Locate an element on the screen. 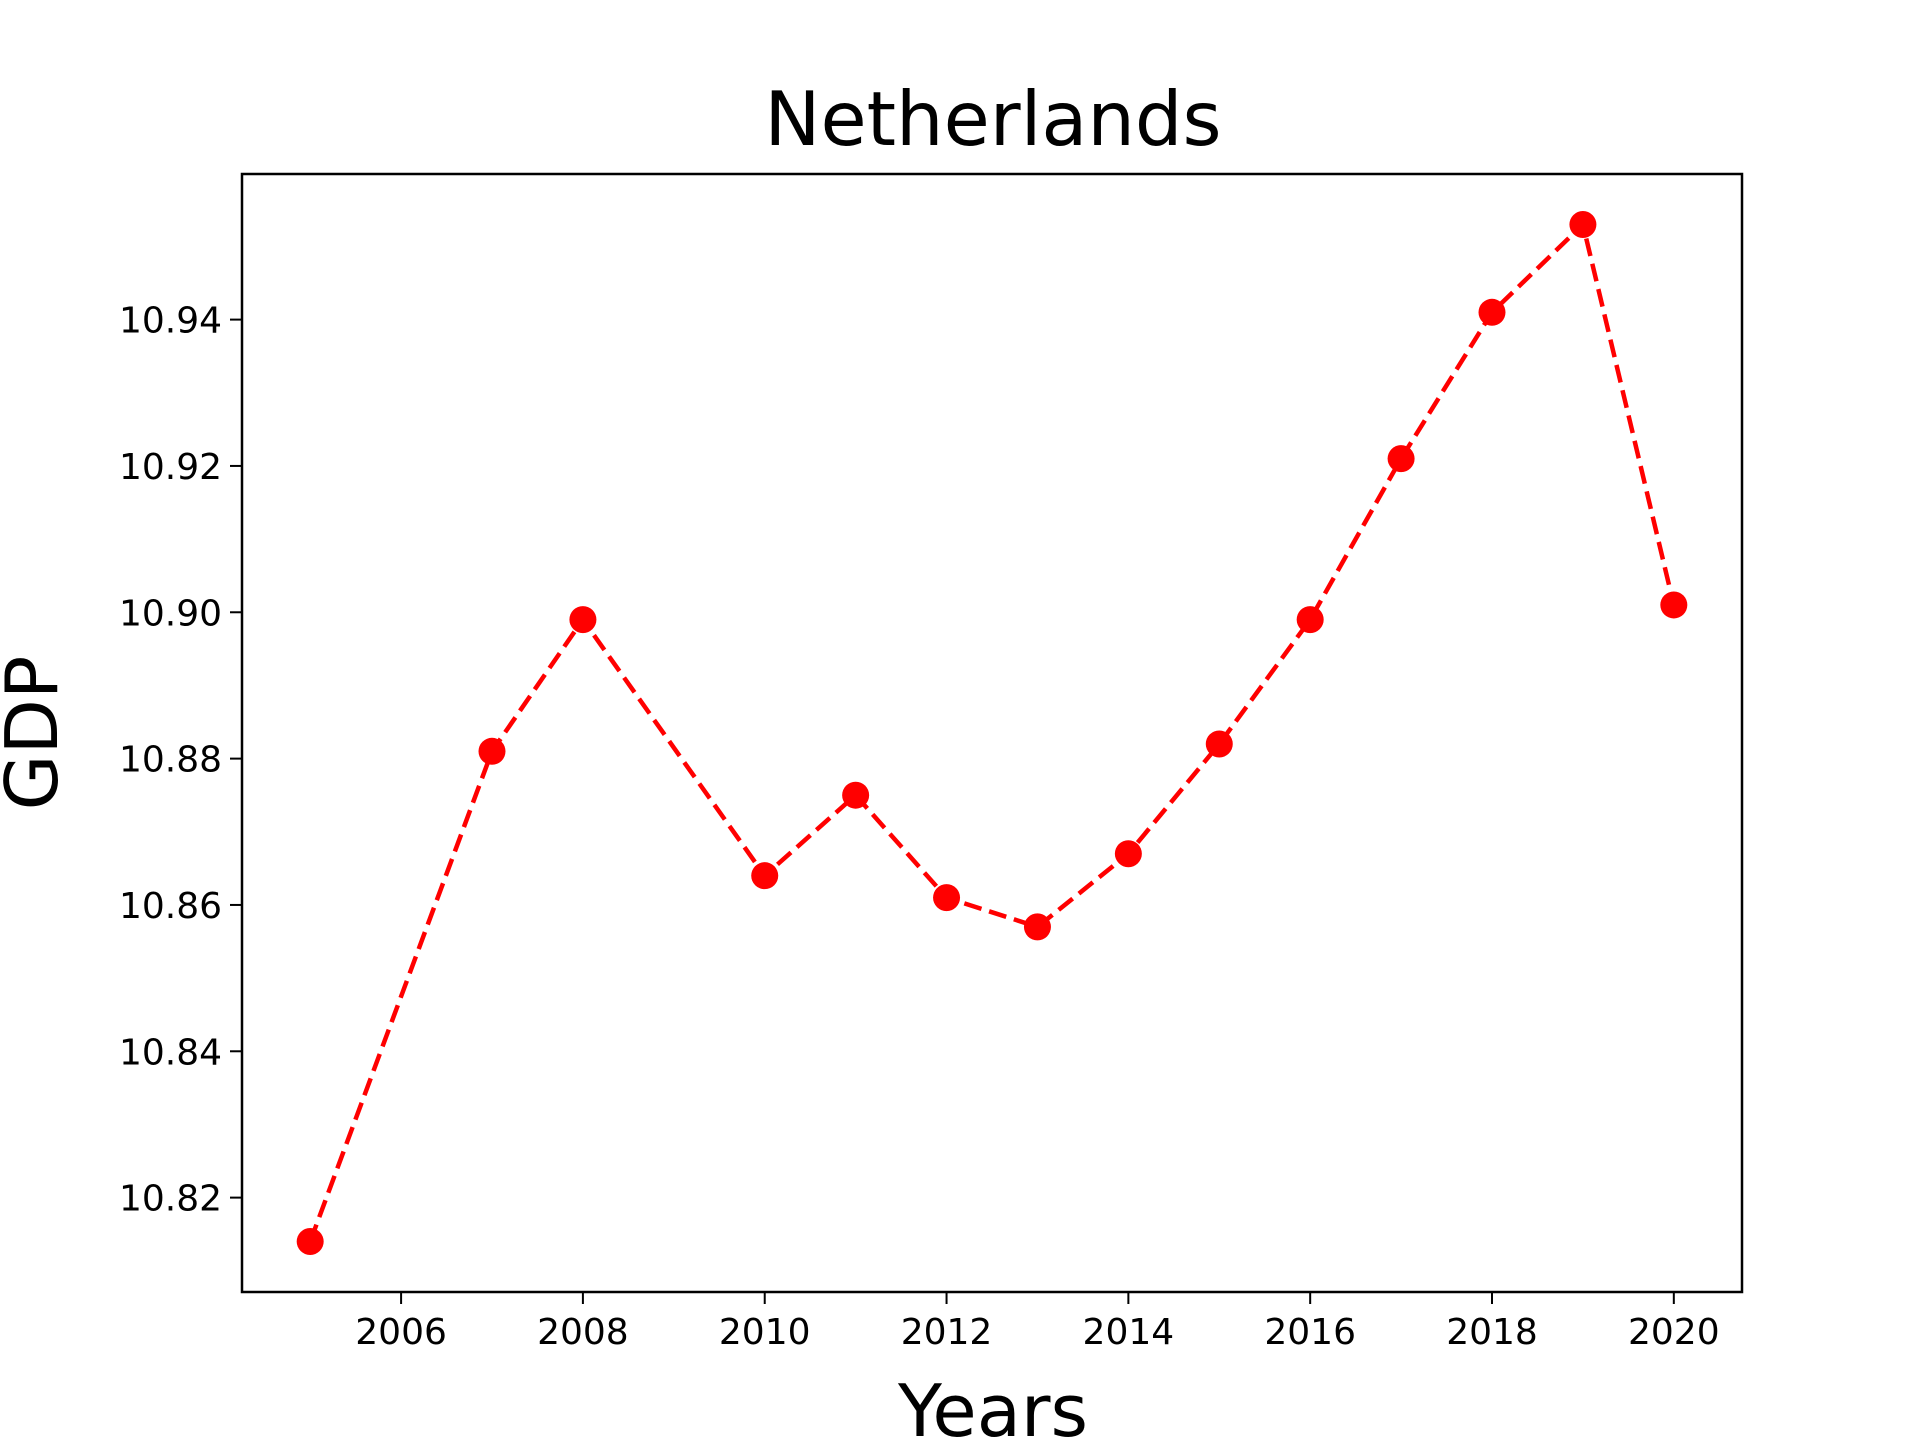  y-tick-label: 10.86 is located at coordinates (170, 906).